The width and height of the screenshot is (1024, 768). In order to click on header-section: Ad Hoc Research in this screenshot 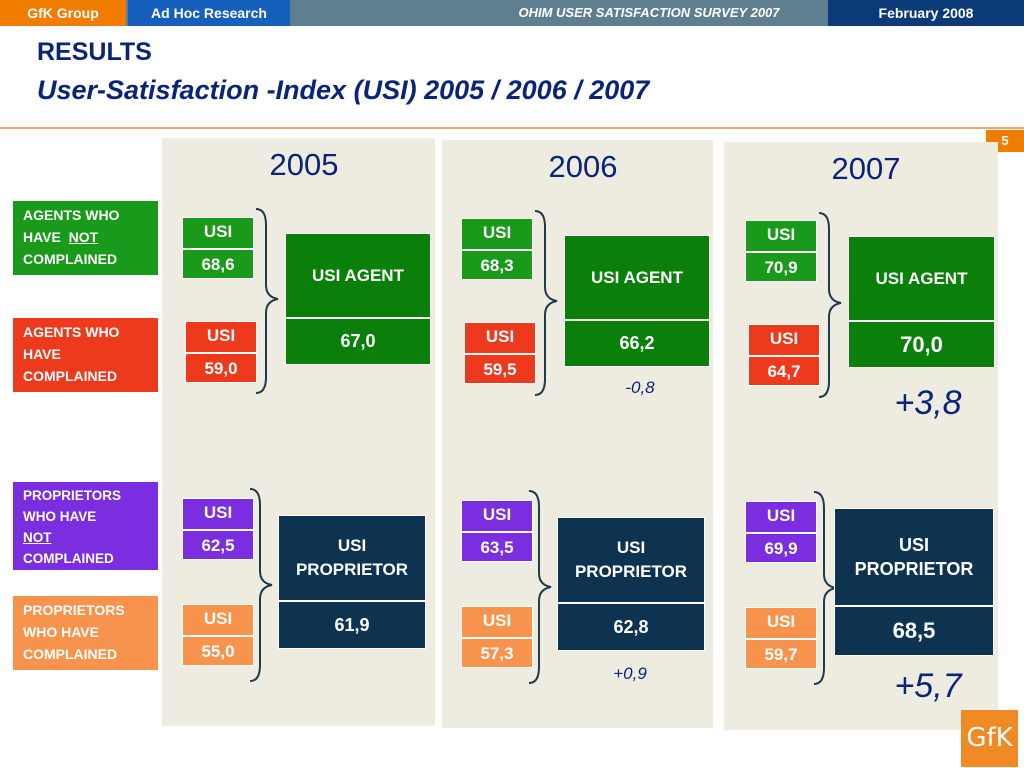, I will do `click(209, 13)`.